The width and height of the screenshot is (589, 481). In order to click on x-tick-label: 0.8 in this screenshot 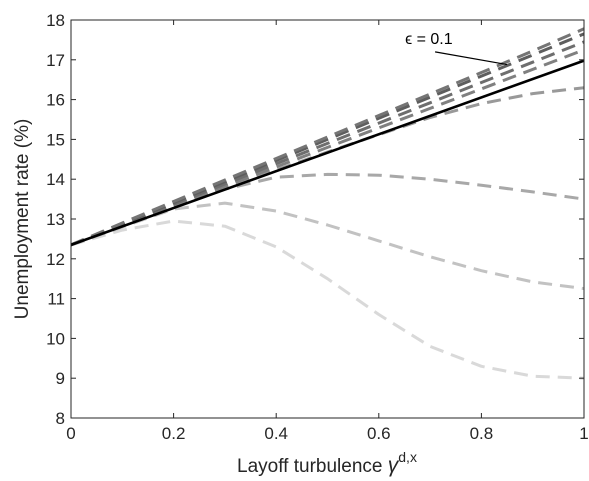, I will do `click(482, 433)`.